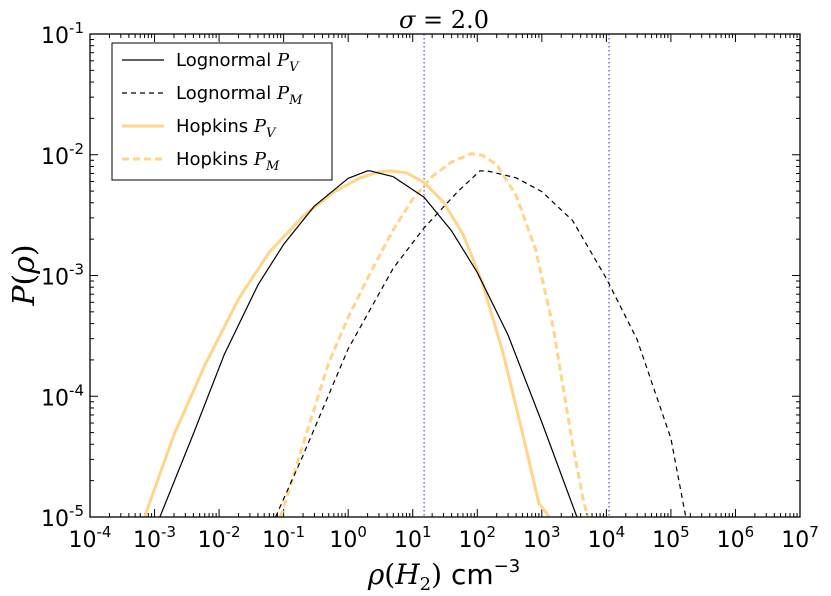  I want to click on y-axis-label: P(ρ), so click(24, 275).